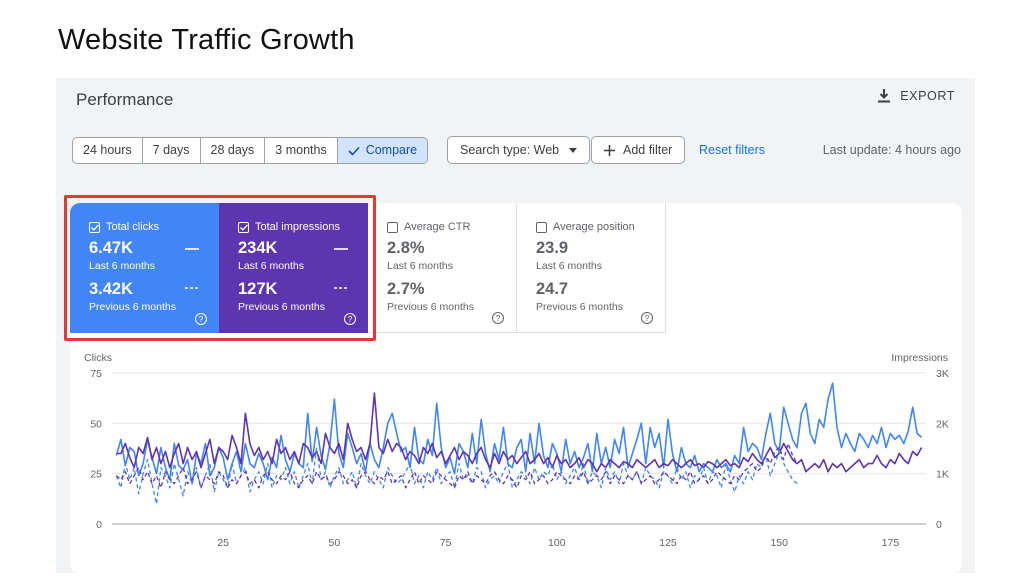  Describe the element at coordinates (668, 543) in the screenshot. I see `x-tick-label: 125` at that location.